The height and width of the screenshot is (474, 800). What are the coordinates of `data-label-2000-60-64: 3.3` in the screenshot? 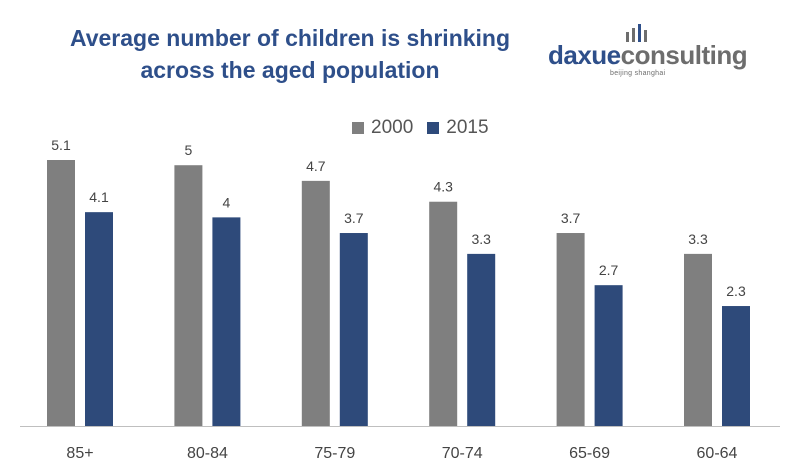 It's located at (698, 239).